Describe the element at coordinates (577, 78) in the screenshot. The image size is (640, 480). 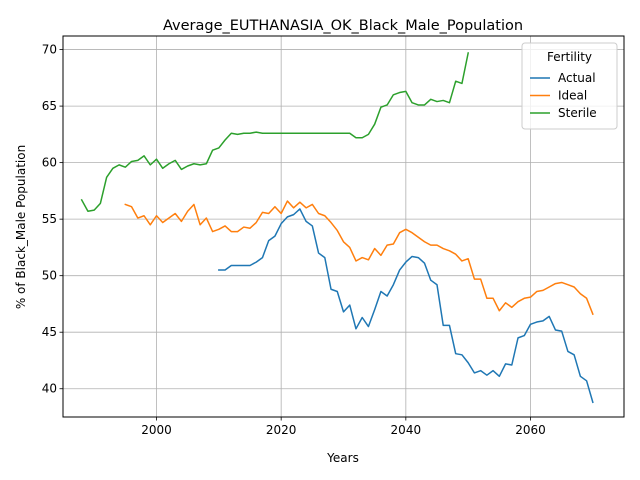
I see `legend-label-actual: Actual` at that location.